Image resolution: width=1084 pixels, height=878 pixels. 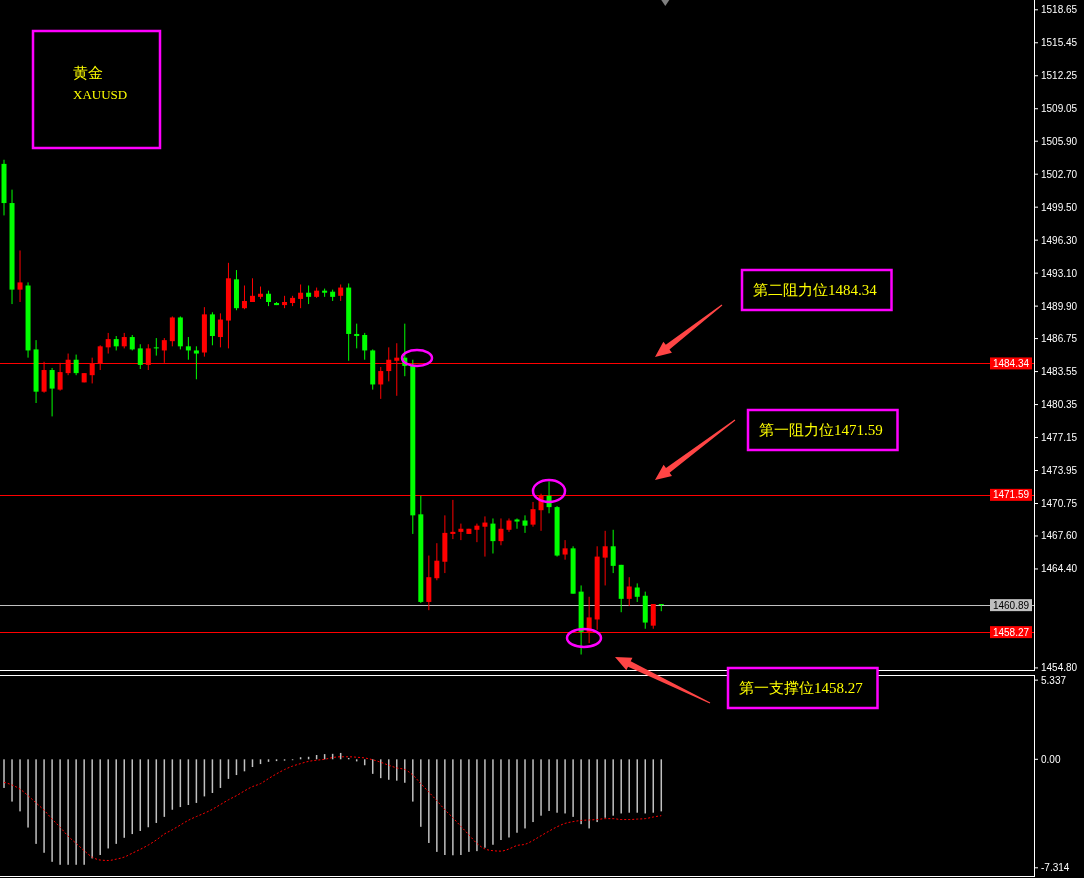 I want to click on annotation: 第一支撑位1458.27, so click(x=801, y=688).